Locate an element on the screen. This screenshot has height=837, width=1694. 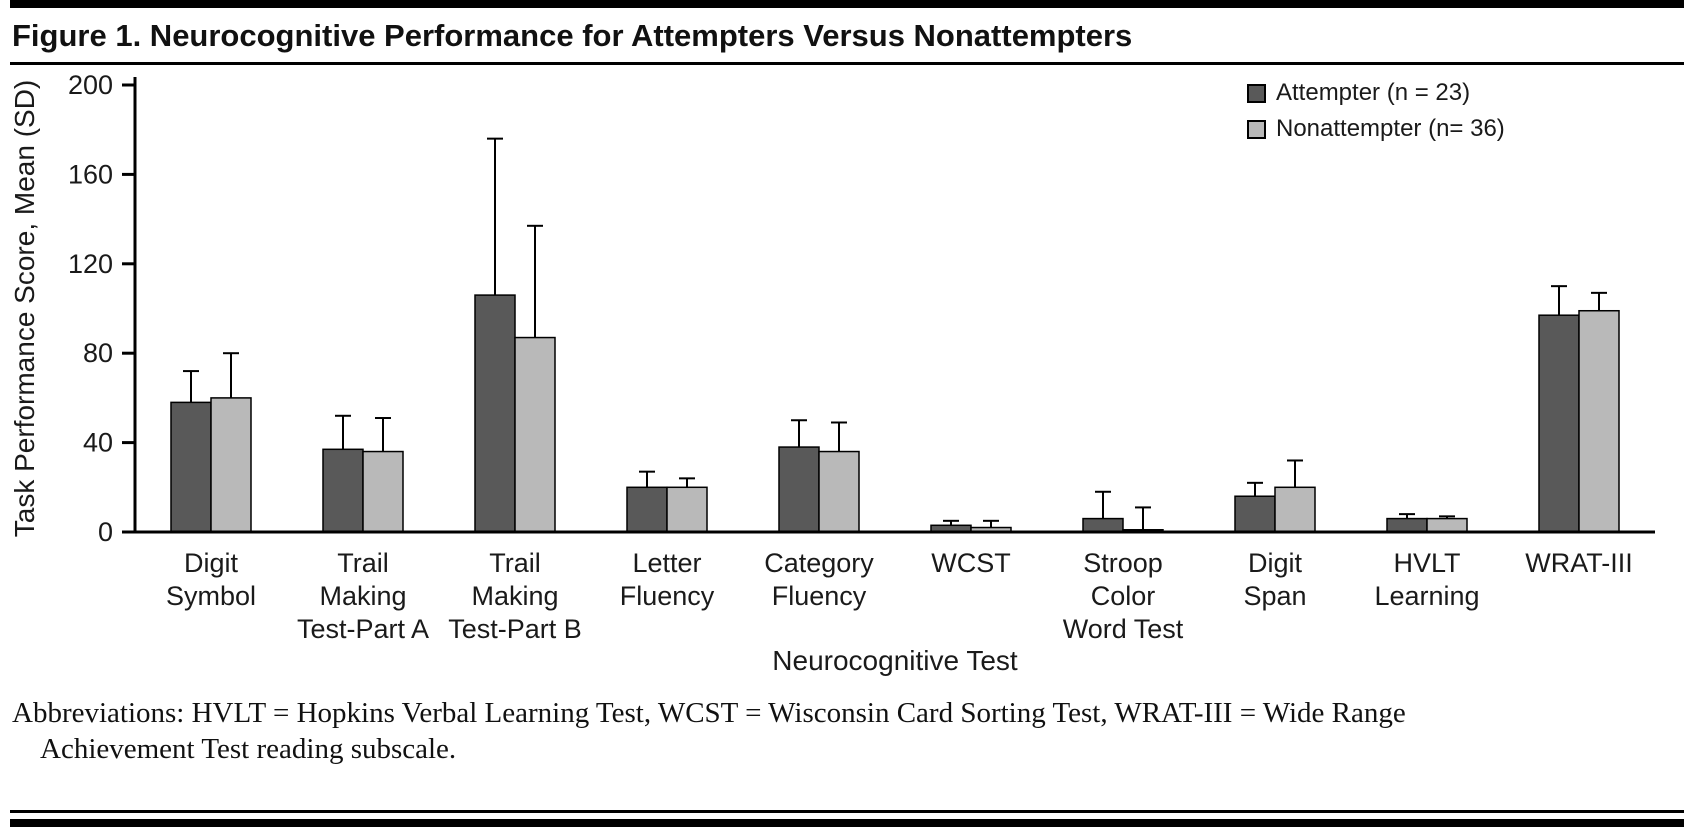
legend: Attempter (n = 23) Nonattempter (n= 36) is located at coordinates (1376, 111).